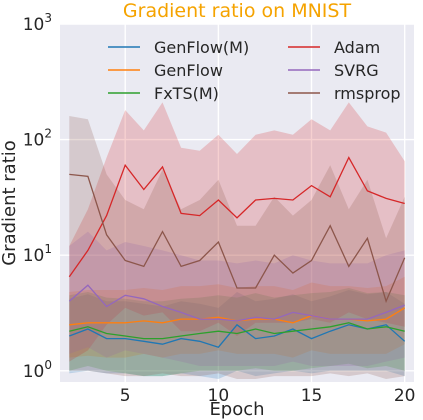 Image resolution: width=423 pixels, height=420 pixels. What do you see at coordinates (357, 47) in the screenshot?
I see `legend-label-adam: Adam` at bounding box center [357, 47].